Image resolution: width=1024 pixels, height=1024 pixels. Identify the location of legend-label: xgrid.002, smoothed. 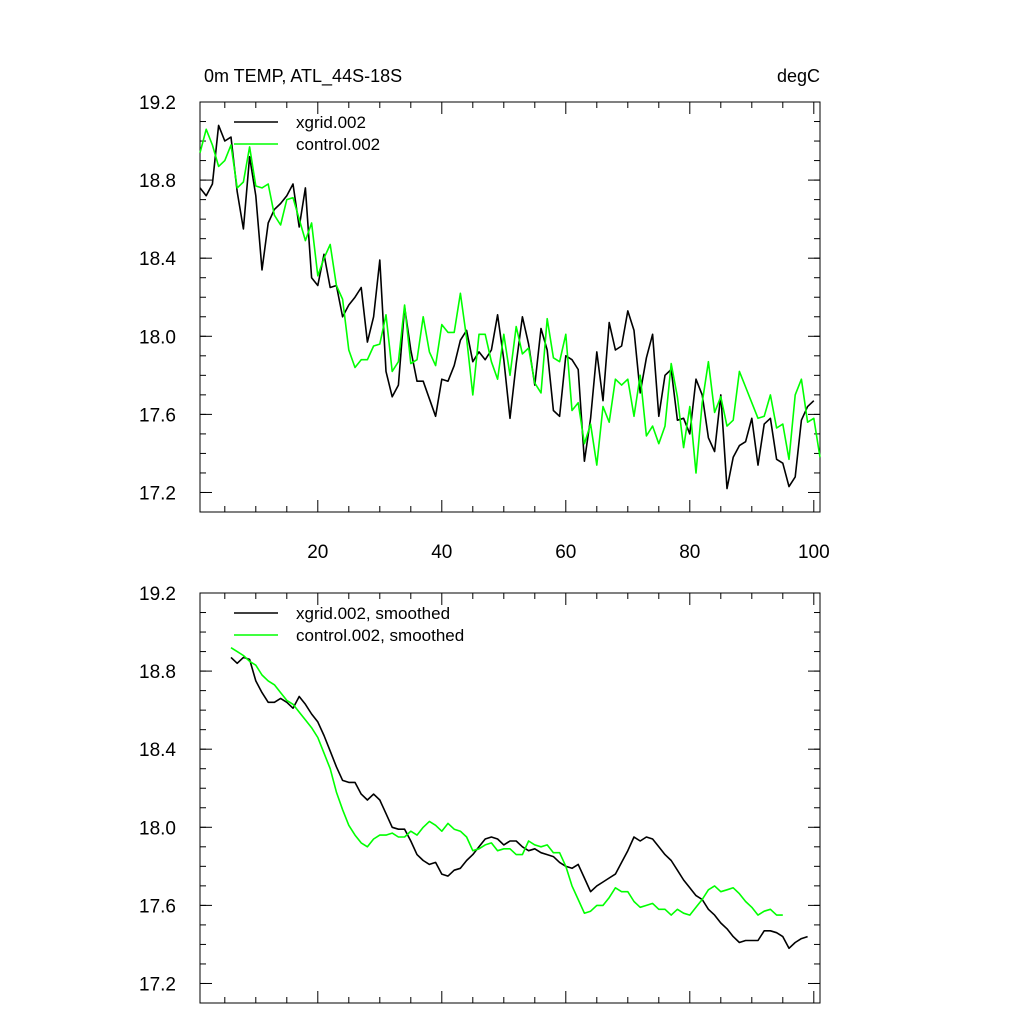
(373, 613).